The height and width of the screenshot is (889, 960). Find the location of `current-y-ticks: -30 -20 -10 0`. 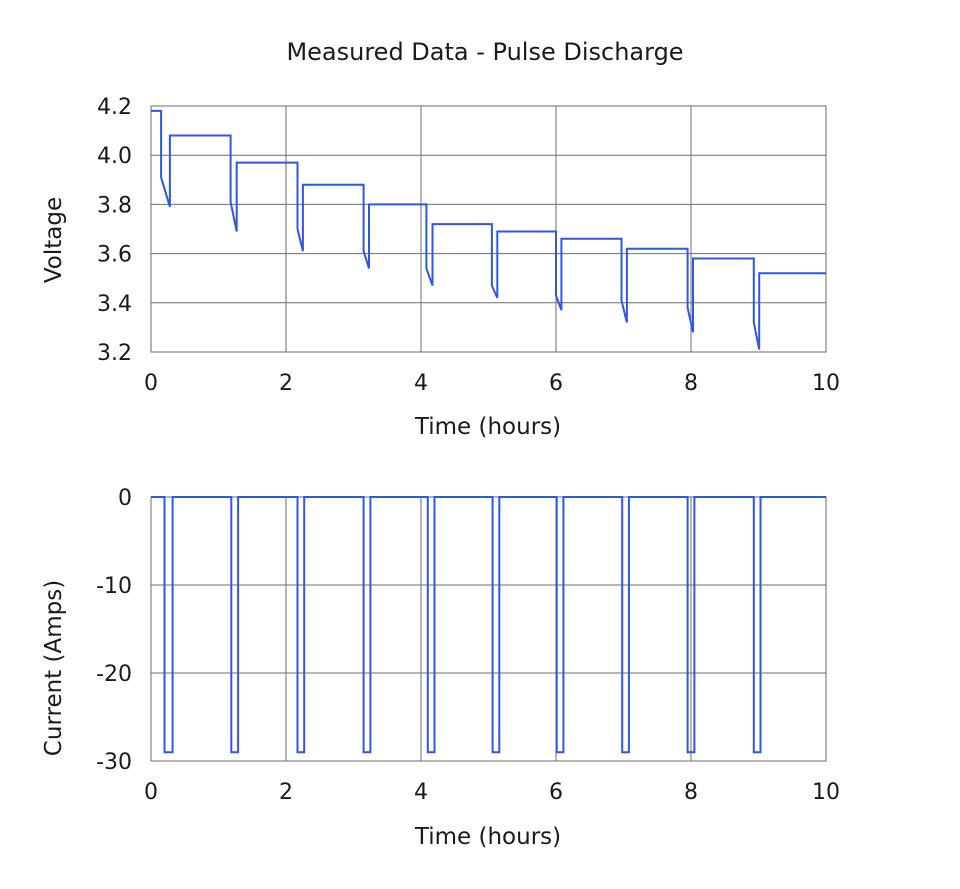

current-y-ticks: -30 -20 -10 0 is located at coordinates (114, 630).